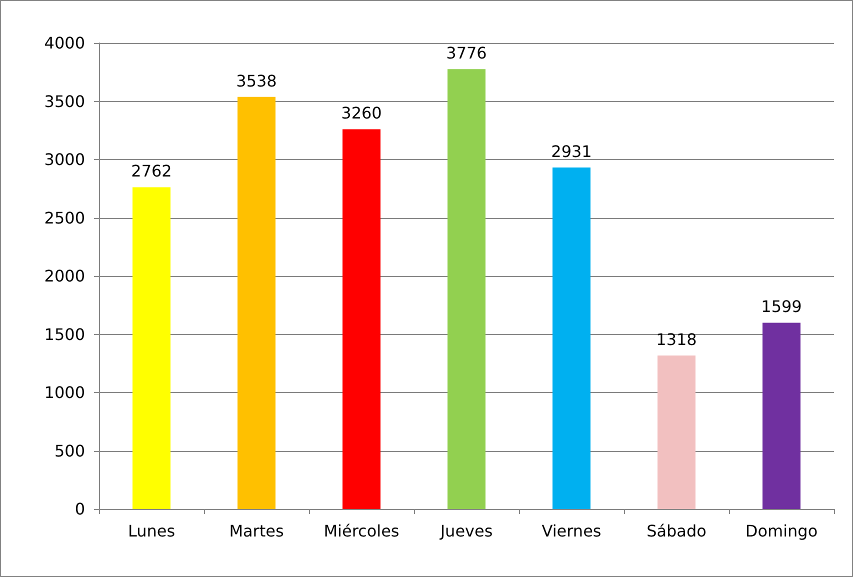 The width and height of the screenshot is (853, 577). What do you see at coordinates (572, 531) in the screenshot?
I see `x-tick-label: Viernes` at bounding box center [572, 531].